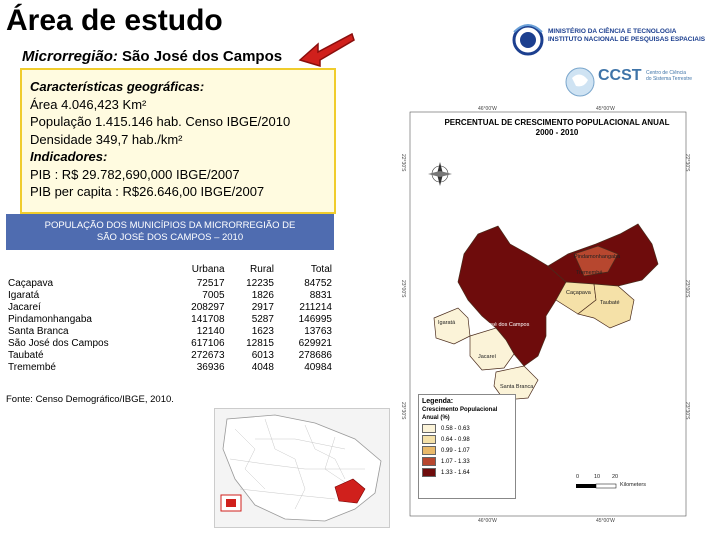 This screenshot has width=720, height=540. What do you see at coordinates (315, 319) in the screenshot?
I see `cell: 146995` at bounding box center [315, 319].